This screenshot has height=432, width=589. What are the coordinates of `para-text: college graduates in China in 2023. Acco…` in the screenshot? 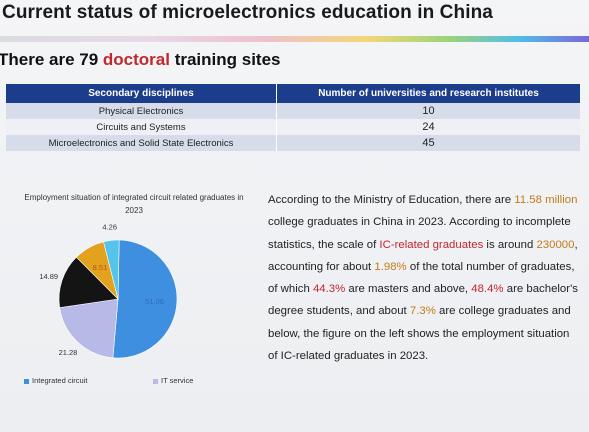 It's located at (419, 233).